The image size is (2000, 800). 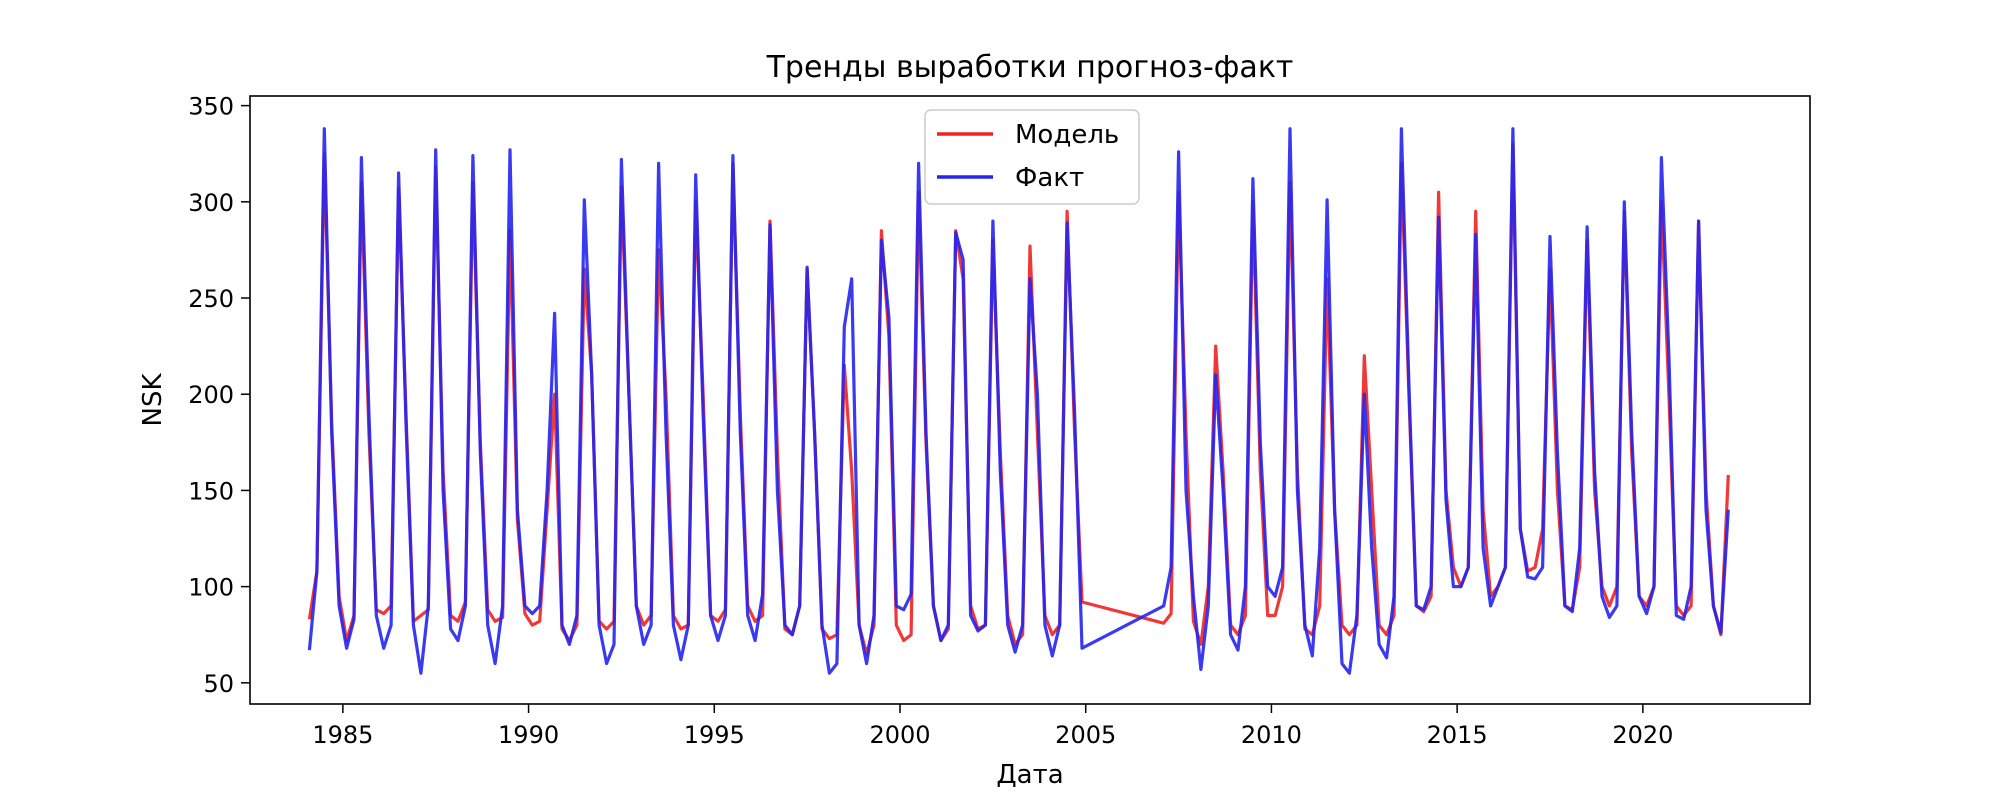 I want to click on y-axis-ticks: 50 100 150 200 250 300 350, so click(x=219, y=395).